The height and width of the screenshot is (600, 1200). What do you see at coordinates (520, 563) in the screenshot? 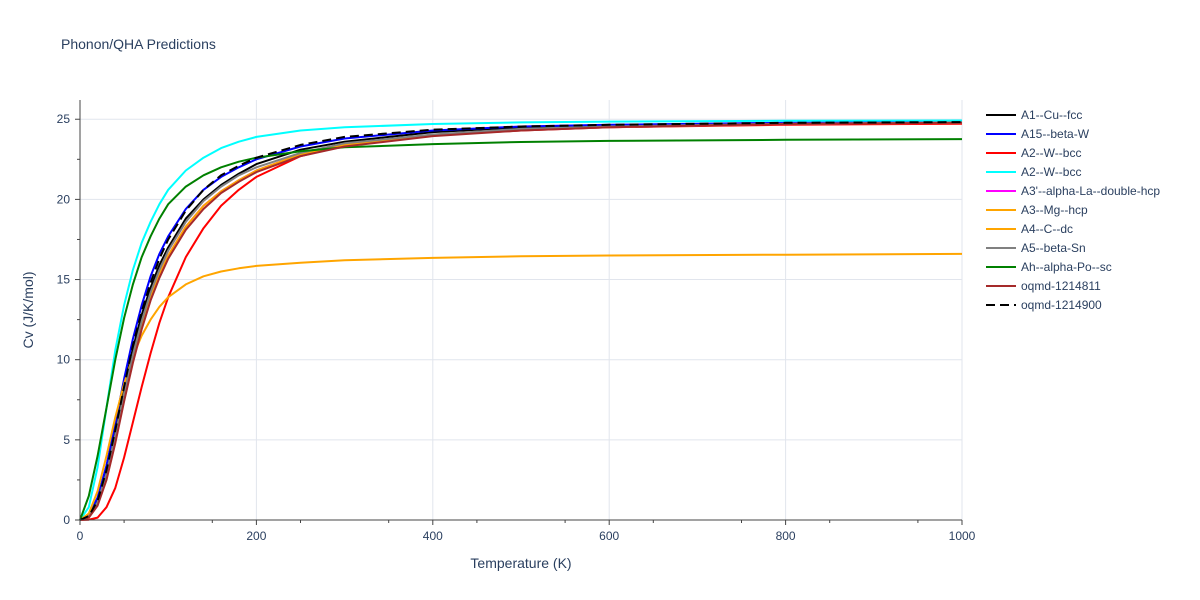
I see `x-axis-label: Temperature (K)` at bounding box center [520, 563].